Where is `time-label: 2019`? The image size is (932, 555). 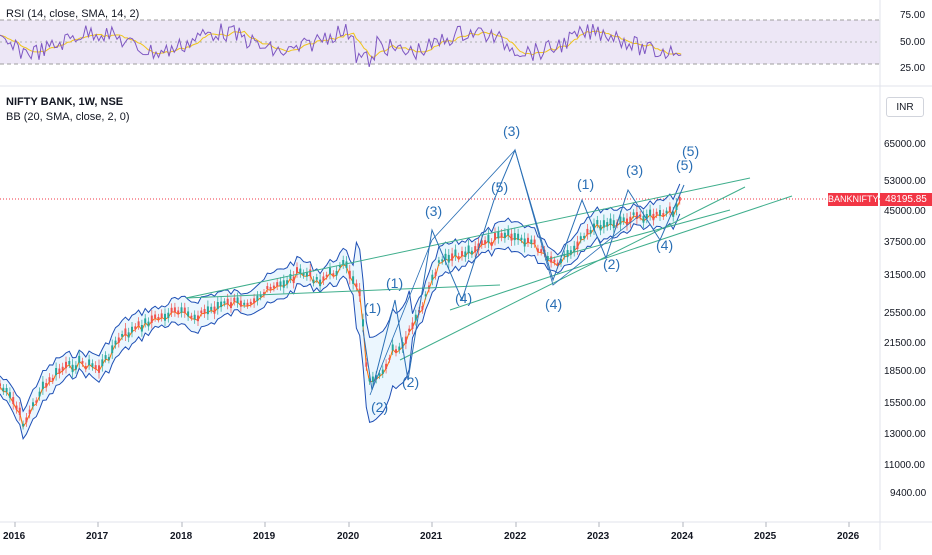 time-label: 2019 is located at coordinates (264, 536).